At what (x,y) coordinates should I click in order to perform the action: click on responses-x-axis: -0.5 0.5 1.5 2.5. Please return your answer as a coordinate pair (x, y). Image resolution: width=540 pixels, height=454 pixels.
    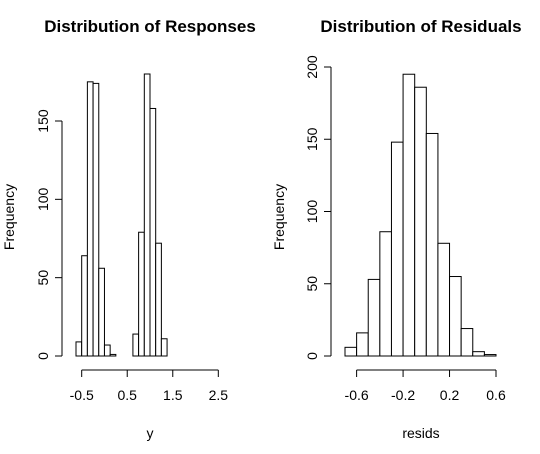
    Looking at the image, I should click on (149, 386).